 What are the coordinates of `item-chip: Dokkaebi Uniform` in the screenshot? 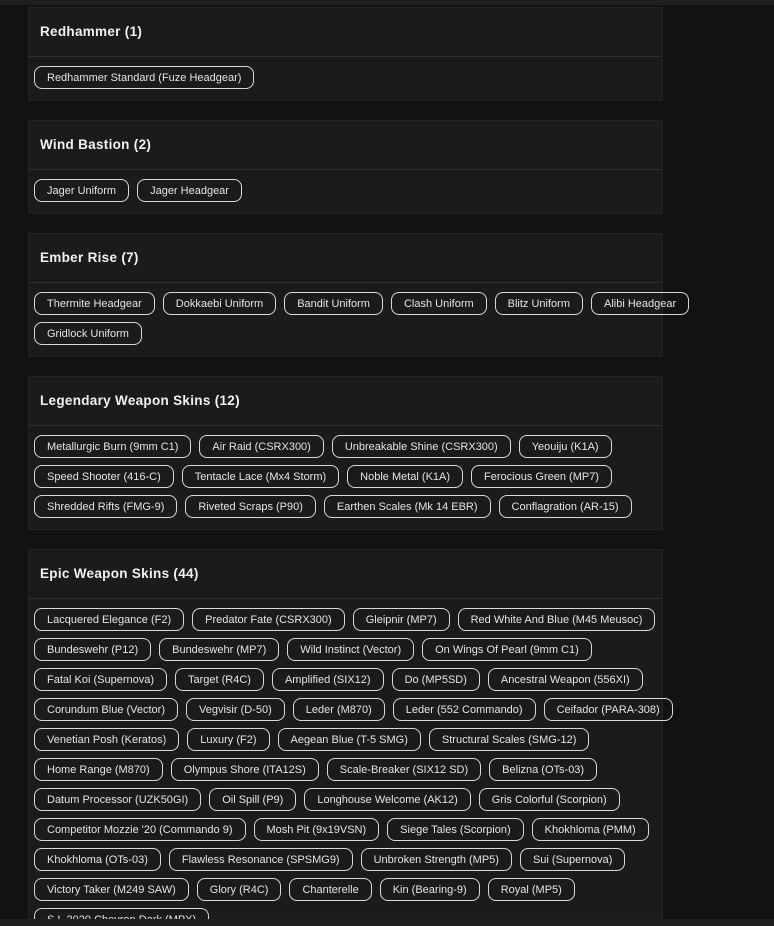 It's located at (219, 303).